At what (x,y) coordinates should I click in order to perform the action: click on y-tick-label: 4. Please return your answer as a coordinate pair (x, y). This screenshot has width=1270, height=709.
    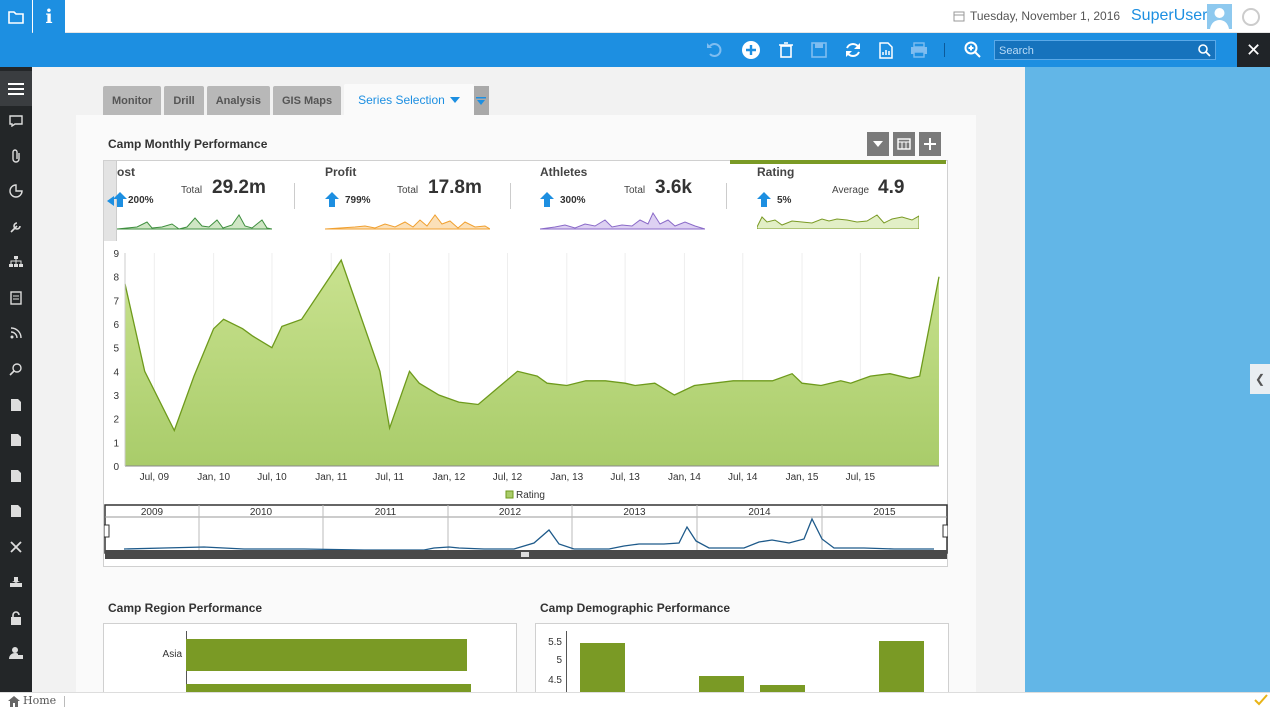
    Looking at the image, I should click on (116, 372).